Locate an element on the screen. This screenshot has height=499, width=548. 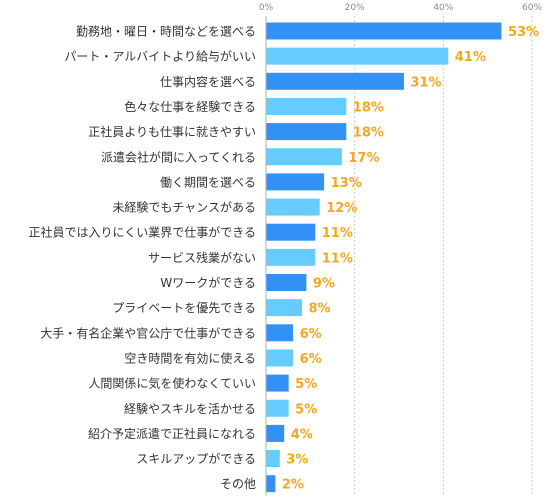
value-label: 17% is located at coordinates (363, 158).